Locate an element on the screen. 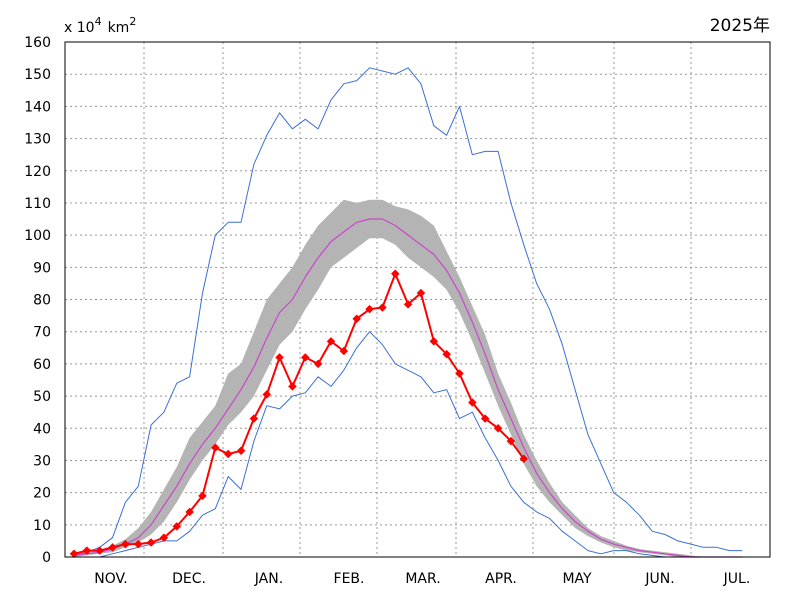  month-label: JUL. is located at coordinates (737, 579).